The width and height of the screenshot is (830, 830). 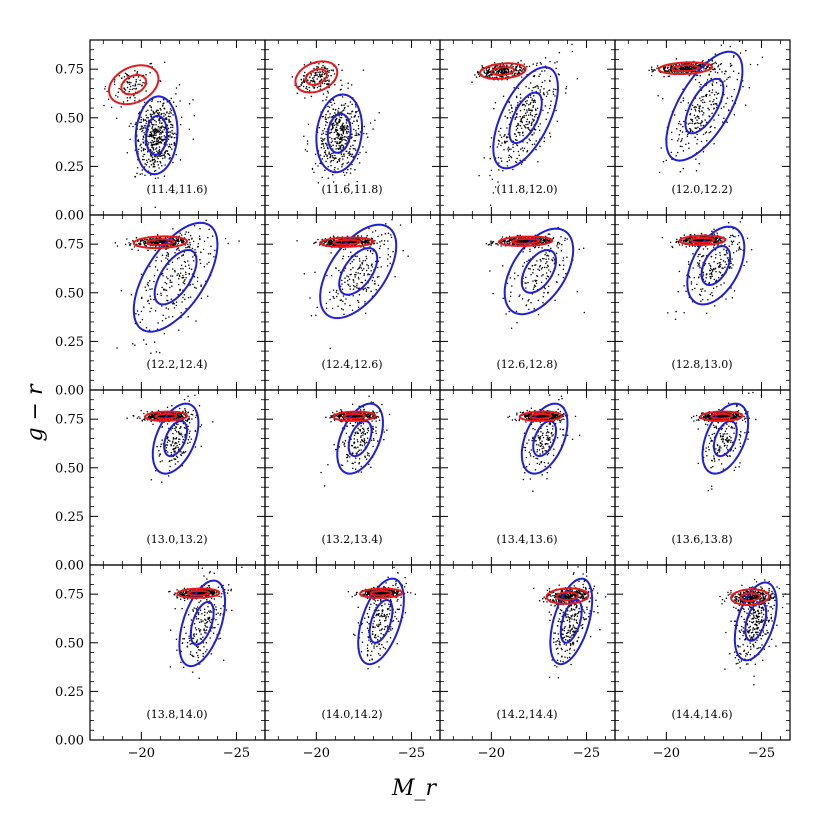 What do you see at coordinates (685, 68) in the screenshot?
I see `red-contour-1sigma` at bounding box center [685, 68].